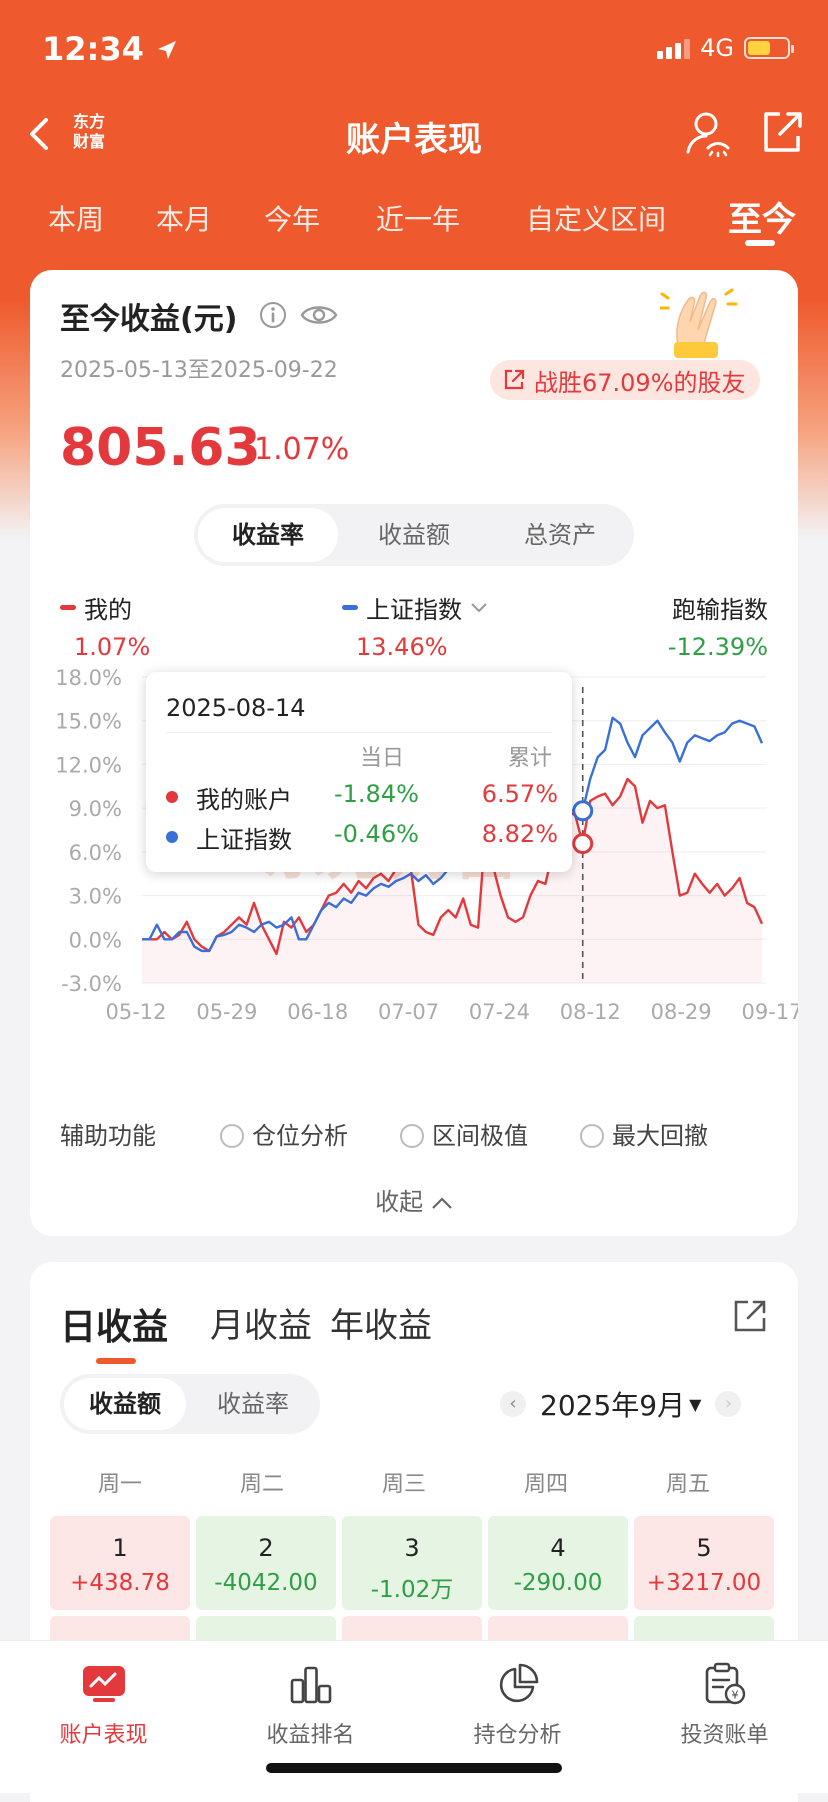 The image size is (828, 1802). I want to click on tooltip-row-daily: -1.84%, so click(376, 794).